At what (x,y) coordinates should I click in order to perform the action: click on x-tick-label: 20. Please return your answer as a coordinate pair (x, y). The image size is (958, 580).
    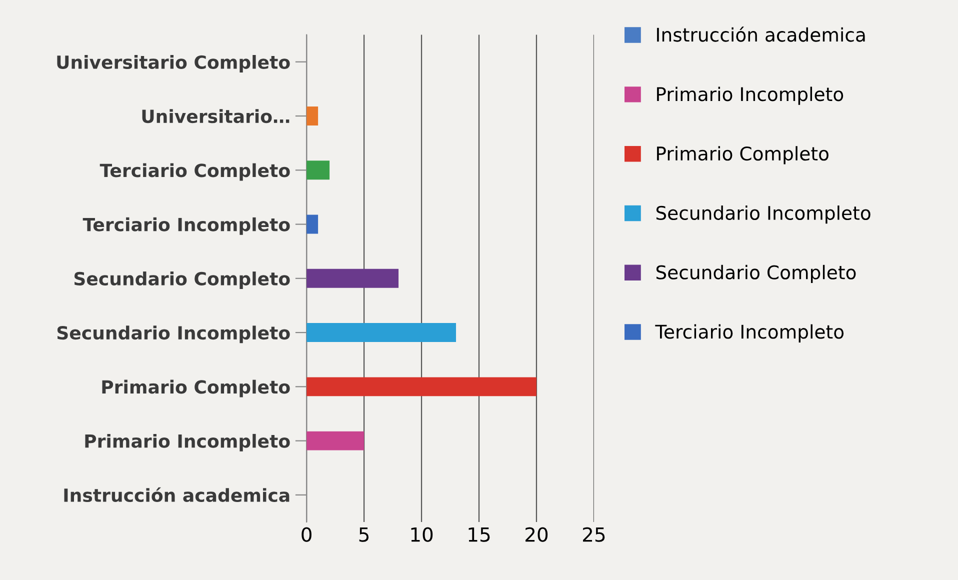
    Looking at the image, I should click on (537, 534).